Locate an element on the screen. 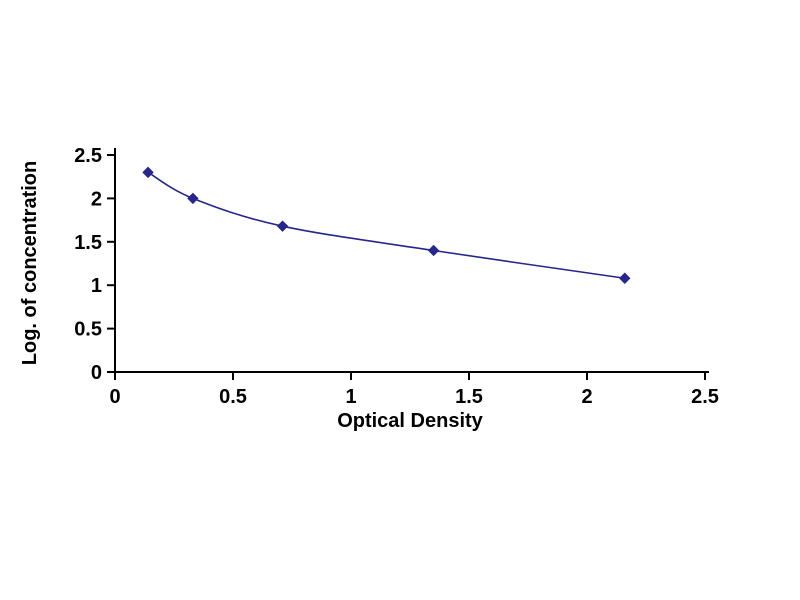  x-tick-label: 2 is located at coordinates (586, 397).